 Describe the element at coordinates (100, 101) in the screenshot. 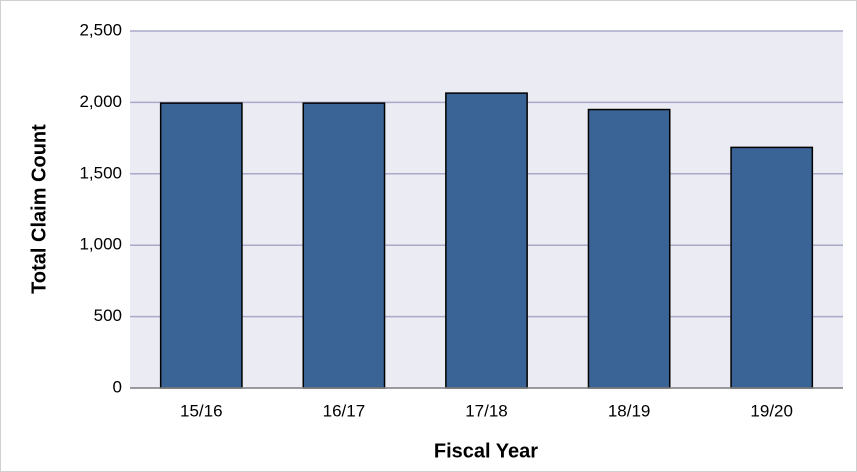

I see `y-tick-label: 2,000` at that location.